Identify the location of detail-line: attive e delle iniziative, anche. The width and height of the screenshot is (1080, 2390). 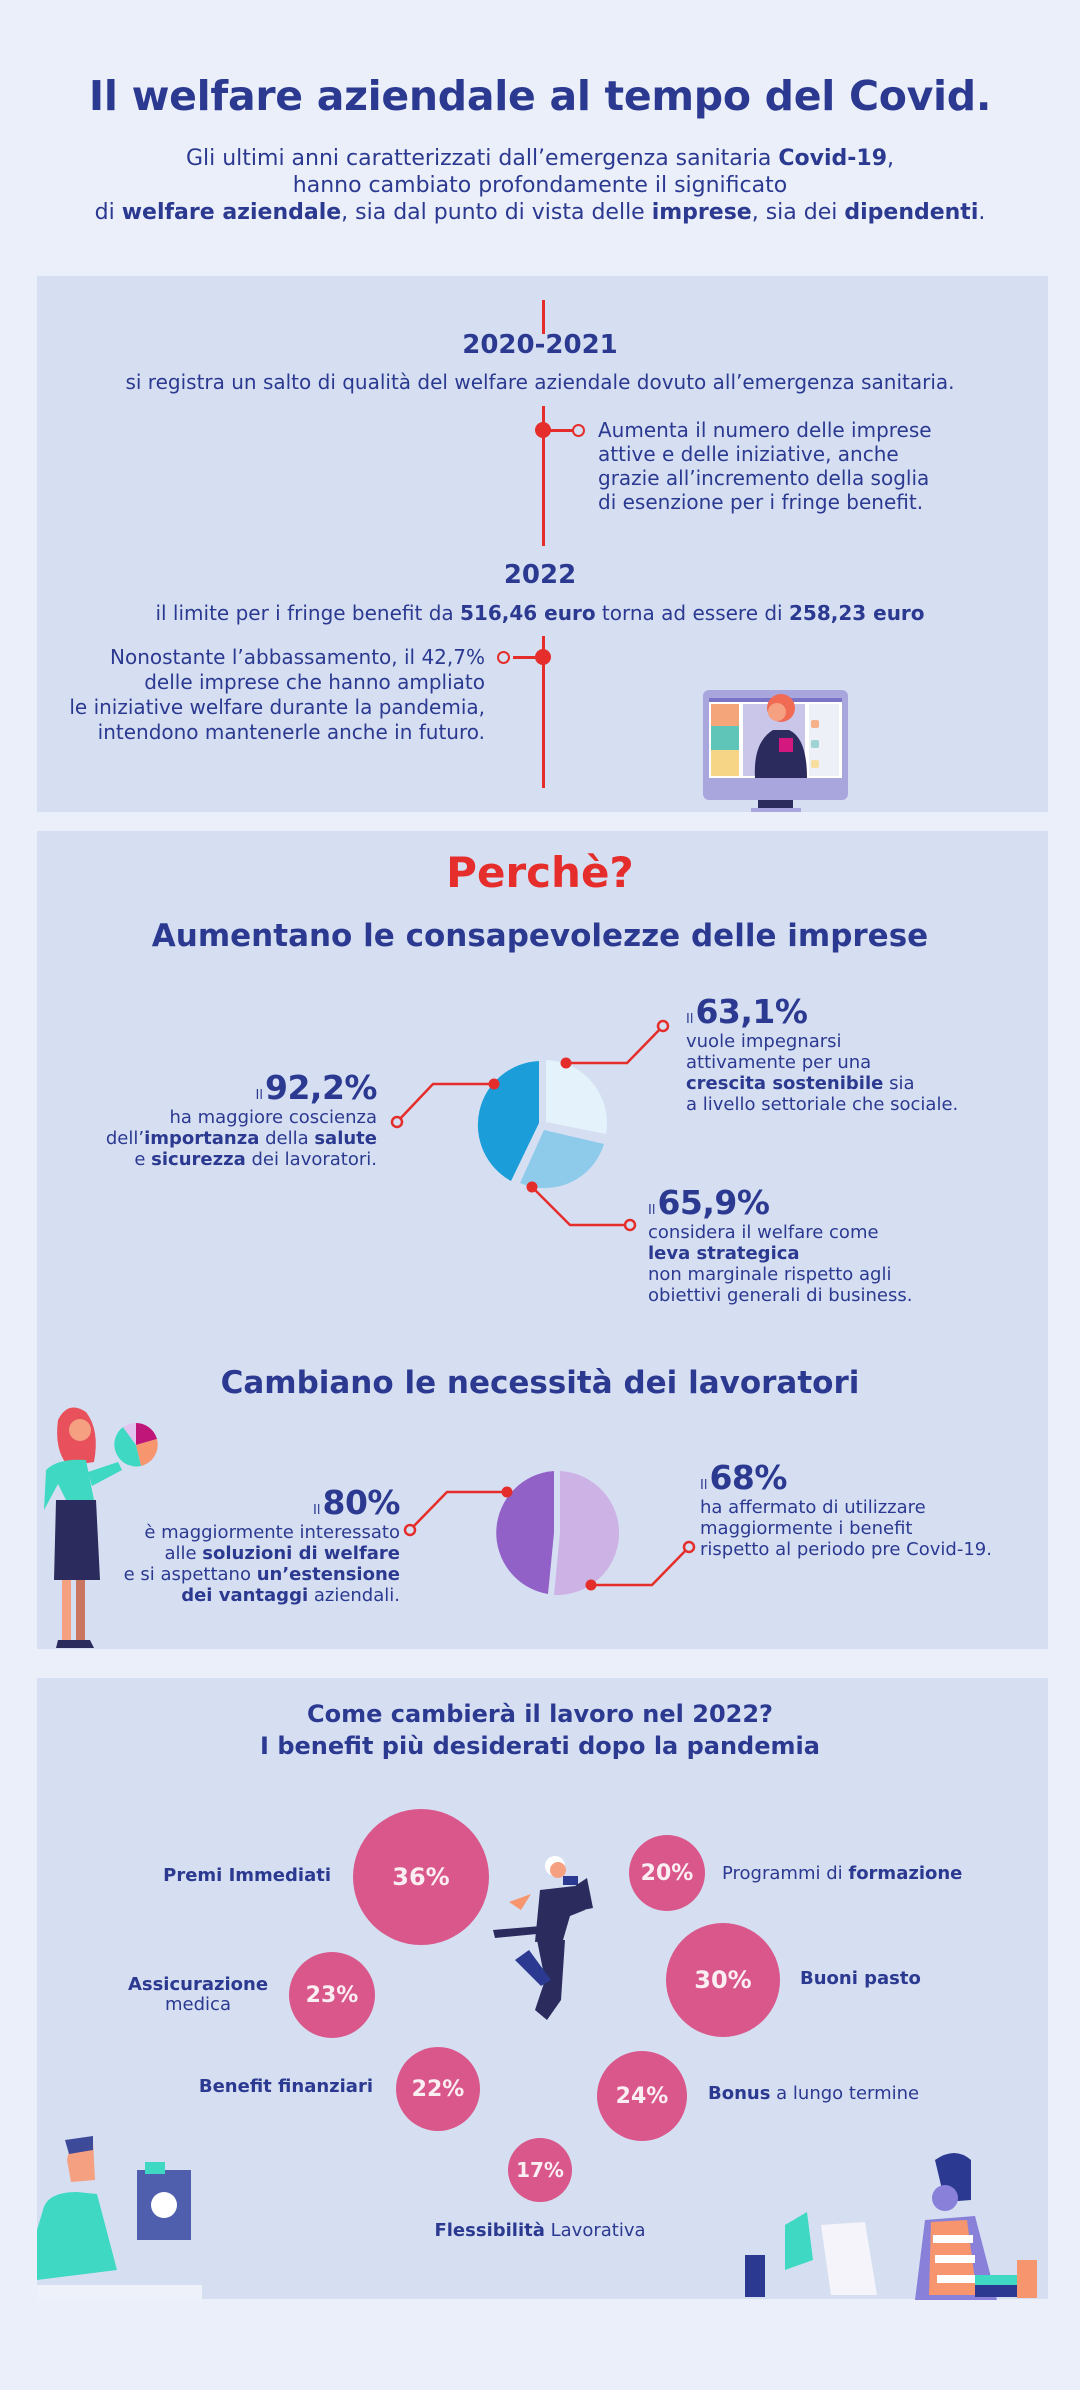
(748, 454).